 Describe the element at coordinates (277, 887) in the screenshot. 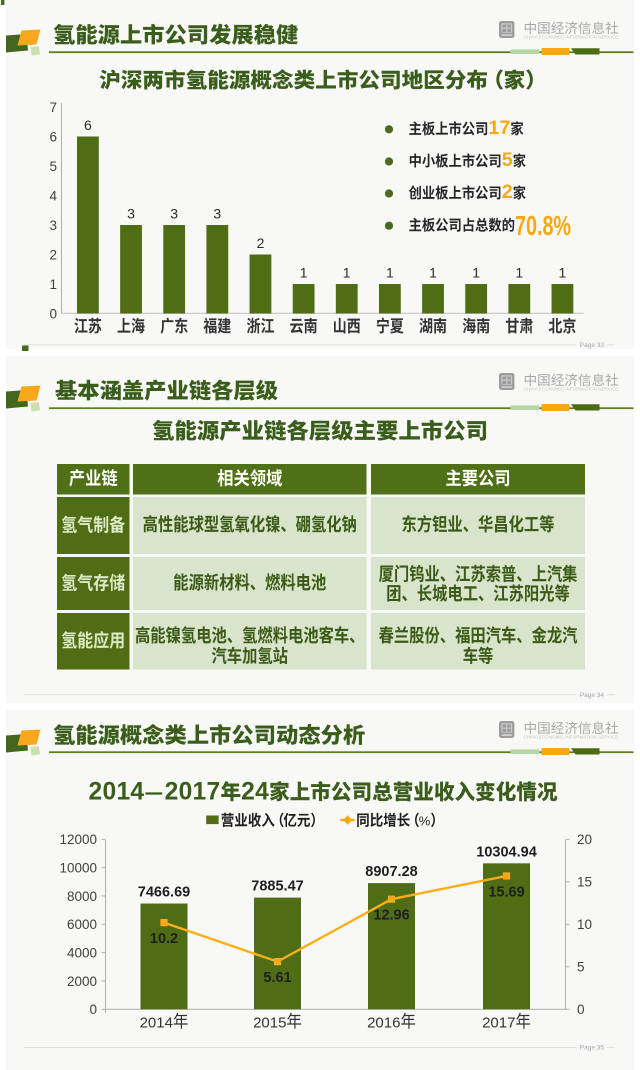

I see `svg-text: 7885.47` at that location.